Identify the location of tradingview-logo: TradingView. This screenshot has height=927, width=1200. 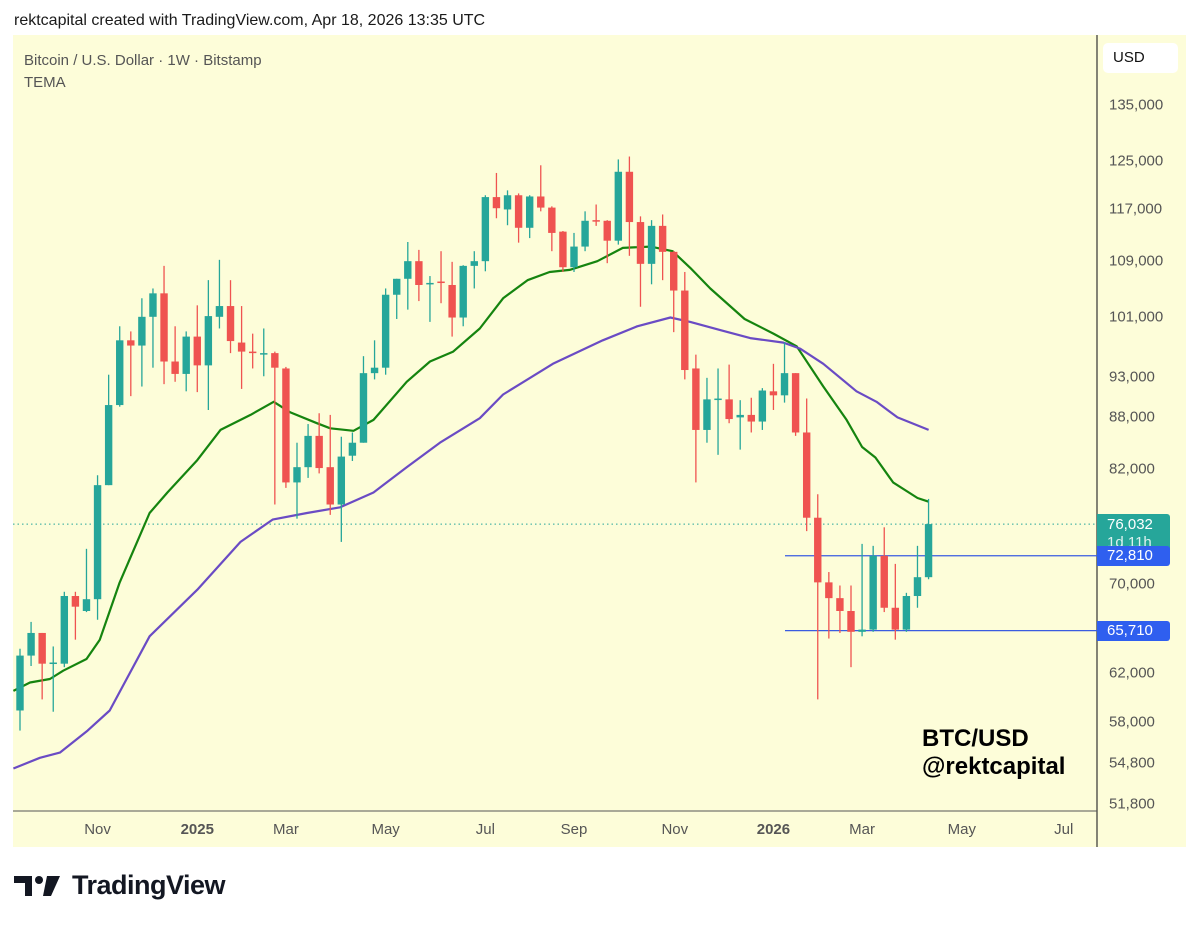
(120, 885).